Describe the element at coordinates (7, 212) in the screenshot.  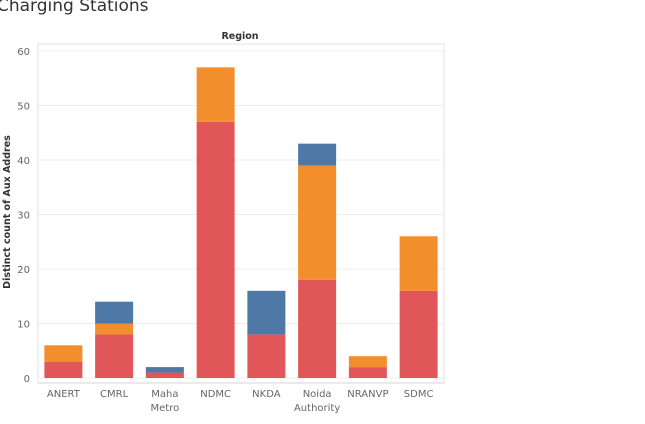
I see `y-axis-label: Distinct count of Aux Addres` at that location.